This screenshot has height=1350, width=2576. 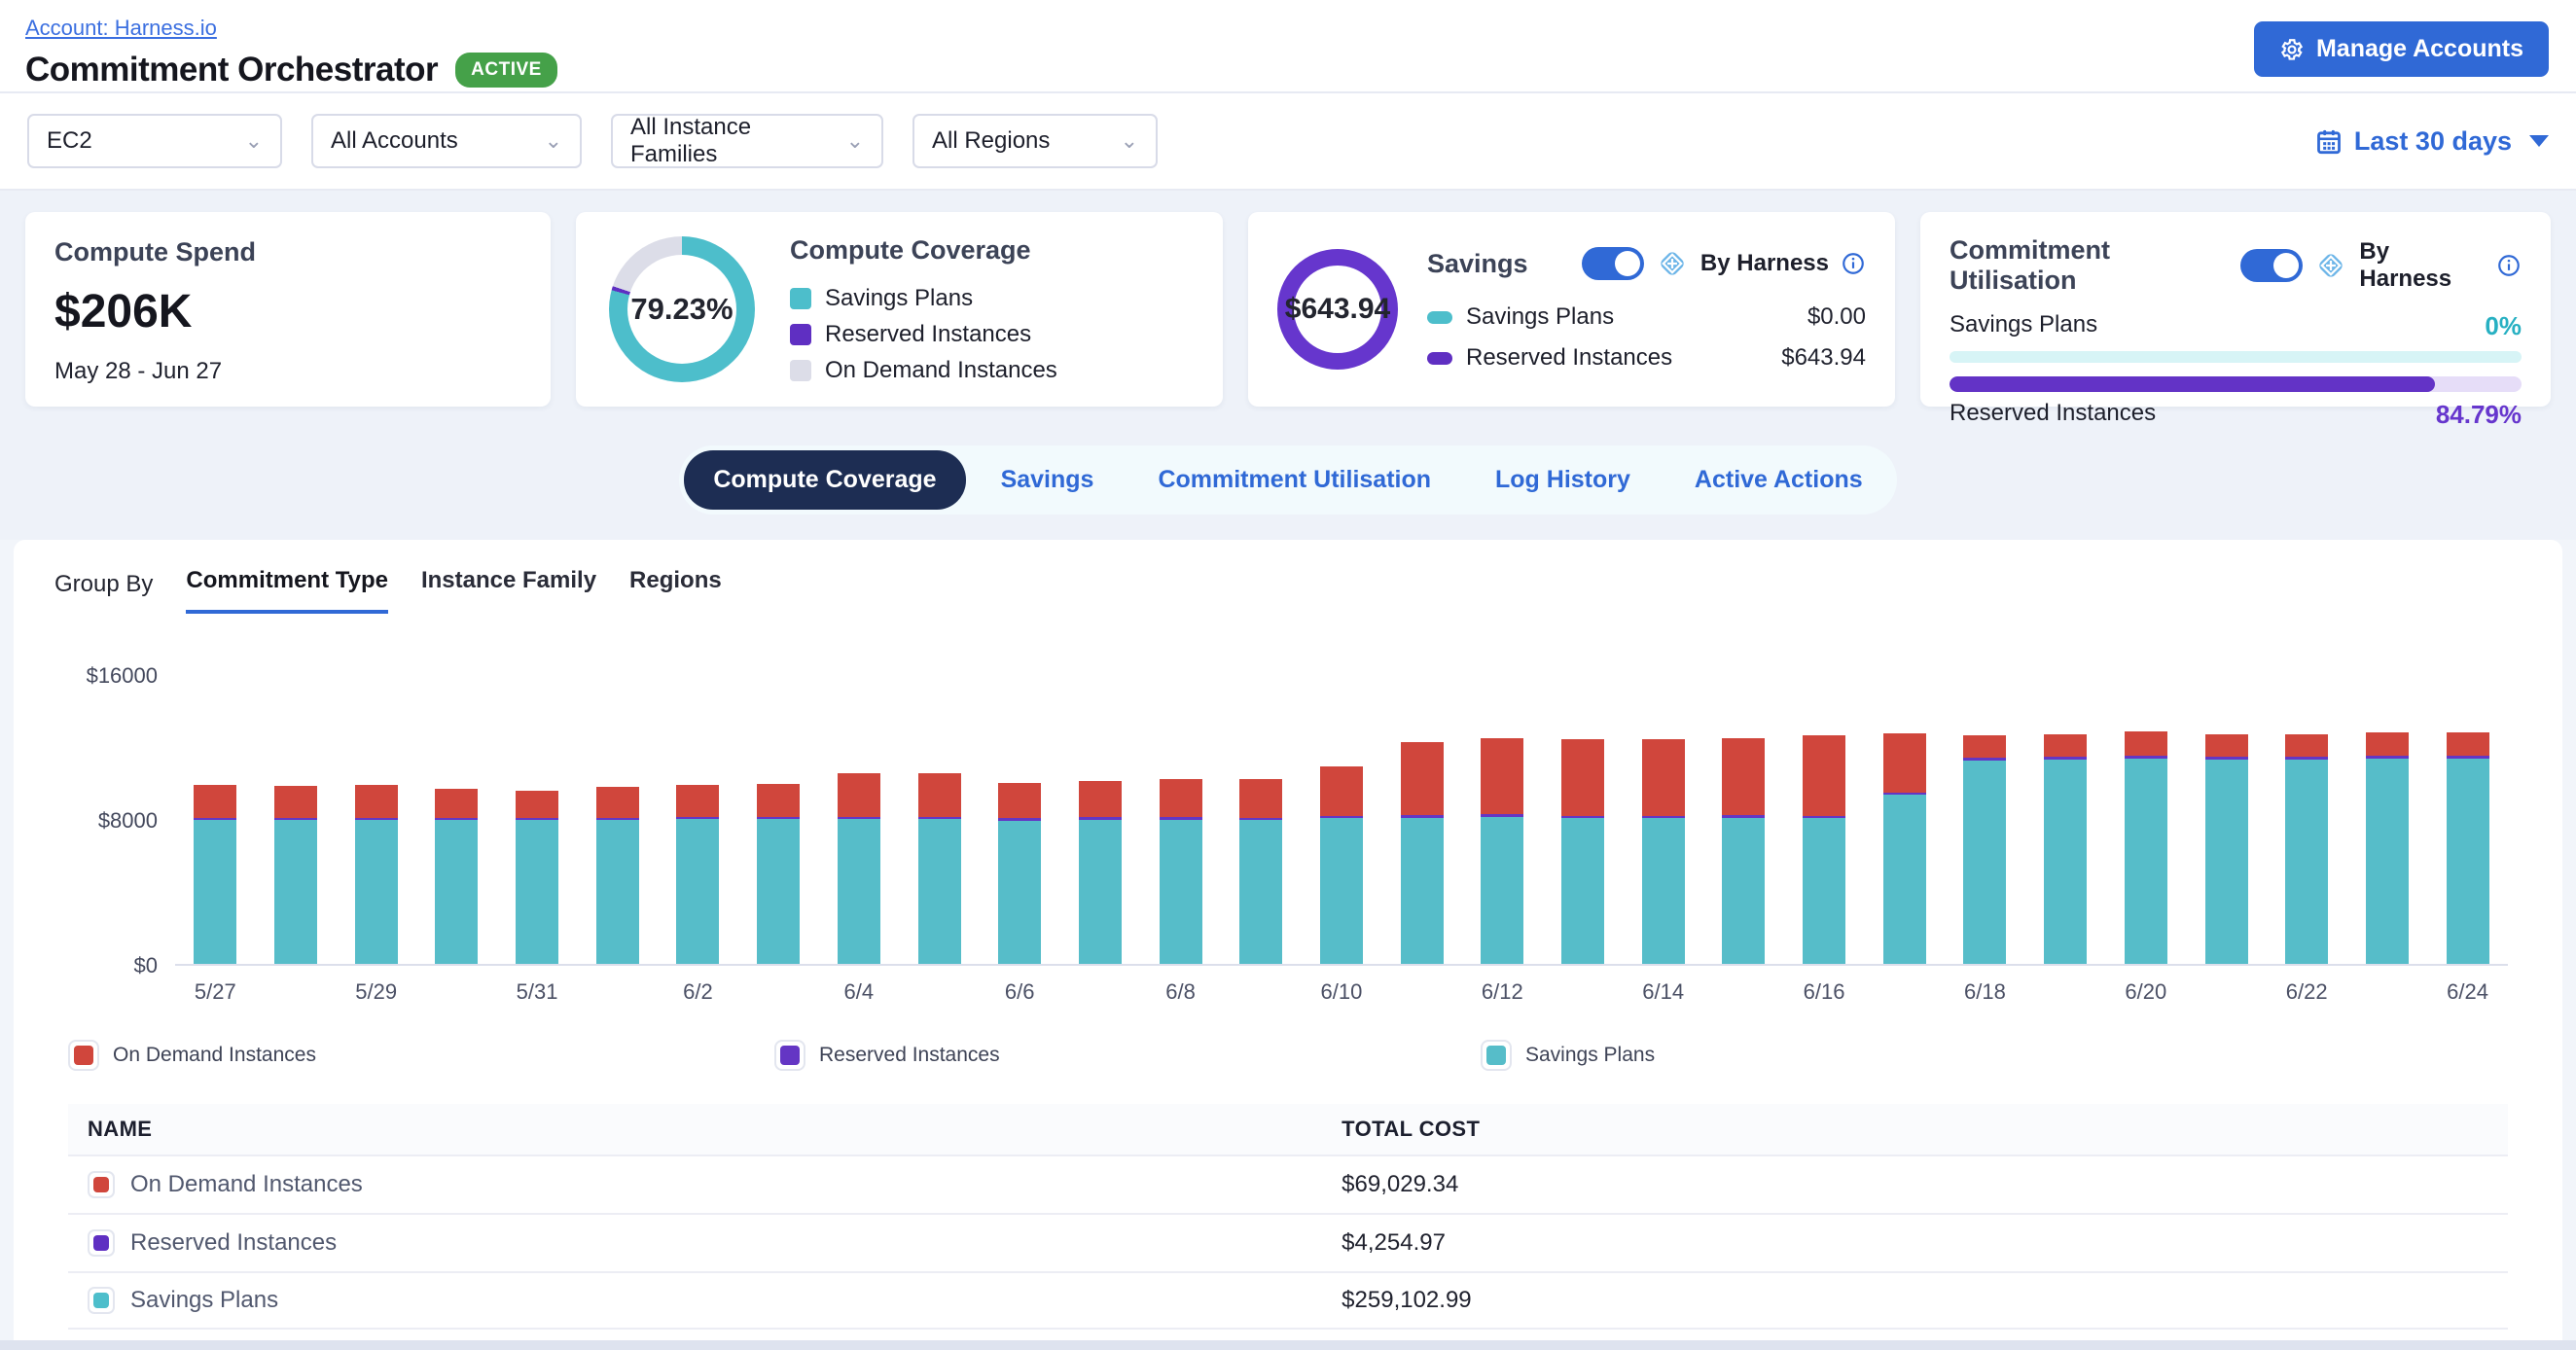 I want to click on group-by-option-instance-family: Instance Family, so click(x=508, y=580).